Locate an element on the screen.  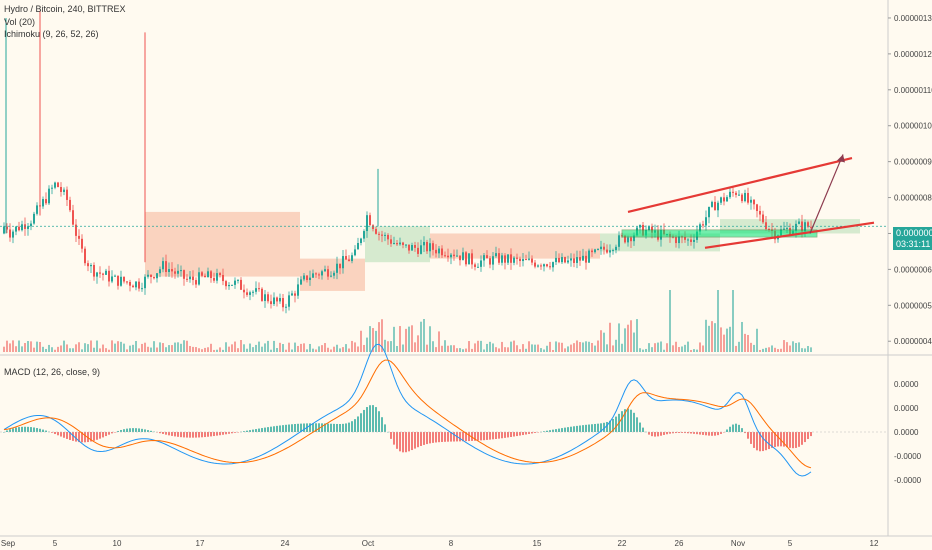
time-tick-label: 8 is located at coordinates (451, 543).